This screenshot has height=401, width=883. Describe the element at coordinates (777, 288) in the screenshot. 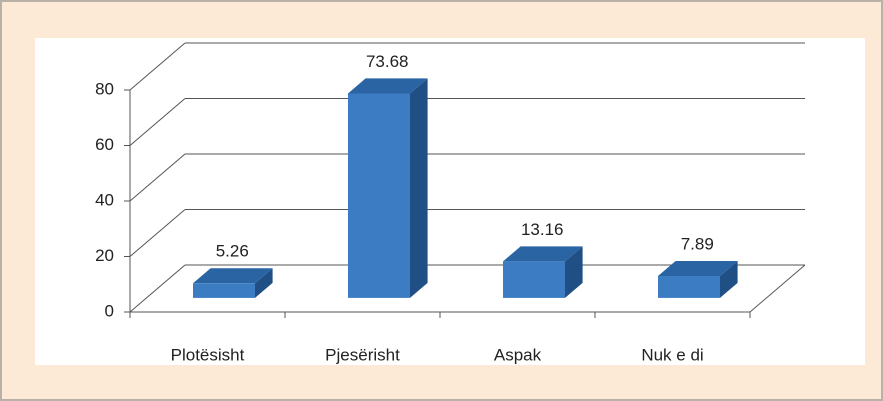

I see `floor-right` at that location.